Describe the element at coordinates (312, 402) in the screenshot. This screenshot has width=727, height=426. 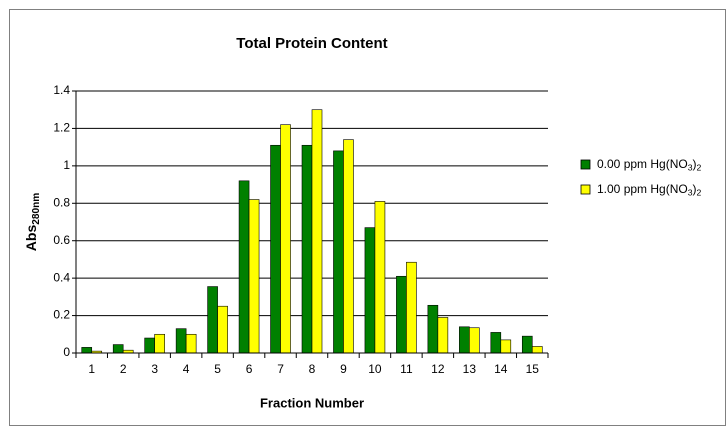
I see `x-axis-label: Fraction Number` at that location.